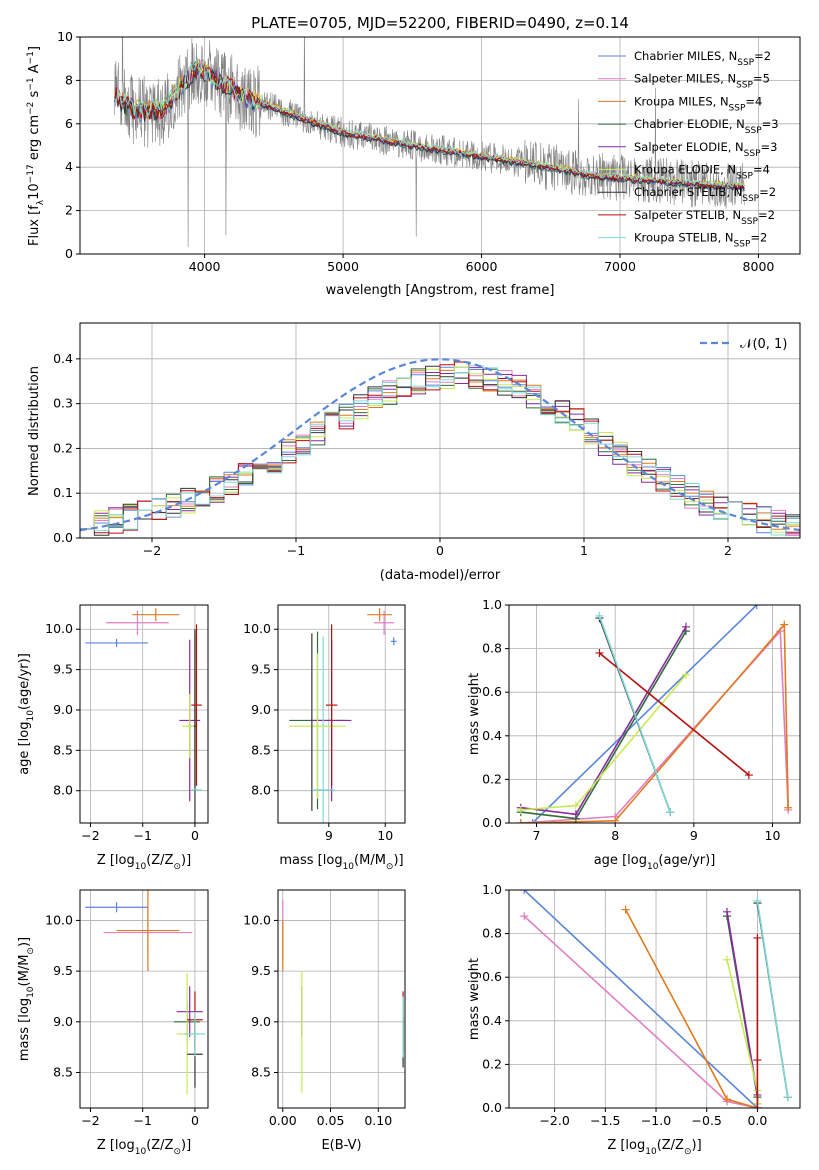 Image resolution: width=819 pixels, height=1170 pixels. Describe the element at coordinates (440, 290) in the screenshot. I see `x-axis-label: wavelength [Angstrom, rest frame]` at that location.